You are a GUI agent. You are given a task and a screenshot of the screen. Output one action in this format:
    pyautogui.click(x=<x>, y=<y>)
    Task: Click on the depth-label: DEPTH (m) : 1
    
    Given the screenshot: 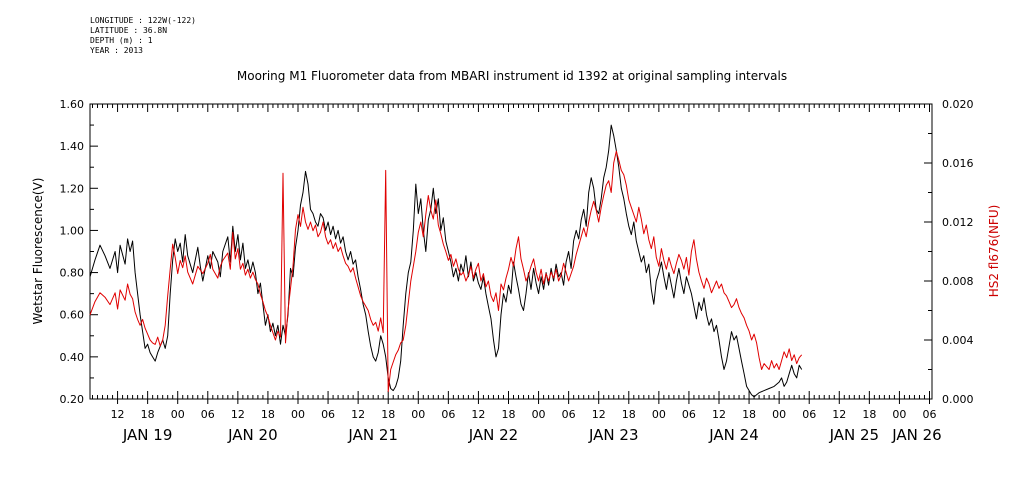 What is the action you would take?
    pyautogui.click(x=121, y=40)
    